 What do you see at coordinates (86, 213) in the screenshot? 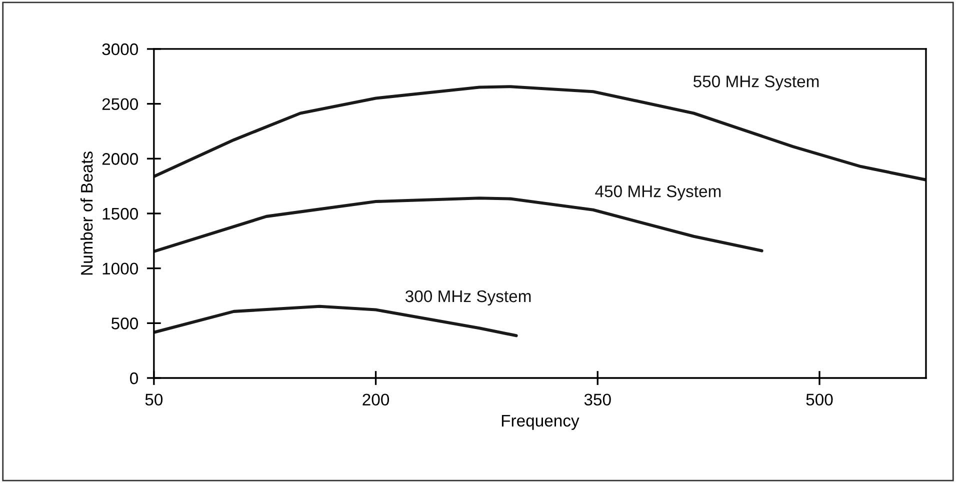
I see `y-axis-title: Number of Beats` at bounding box center [86, 213].